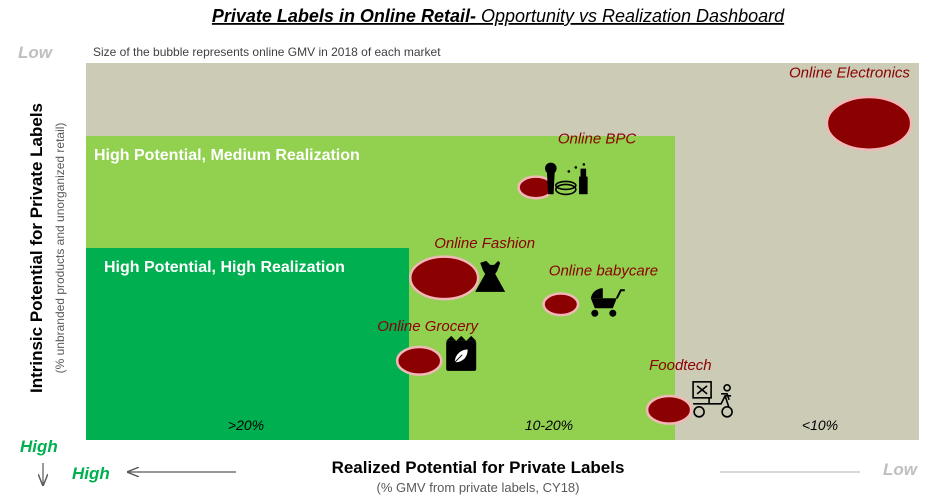 This screenshot has height=499, width=933. I want to click on bubble-online-babycare, so click(561, 304).